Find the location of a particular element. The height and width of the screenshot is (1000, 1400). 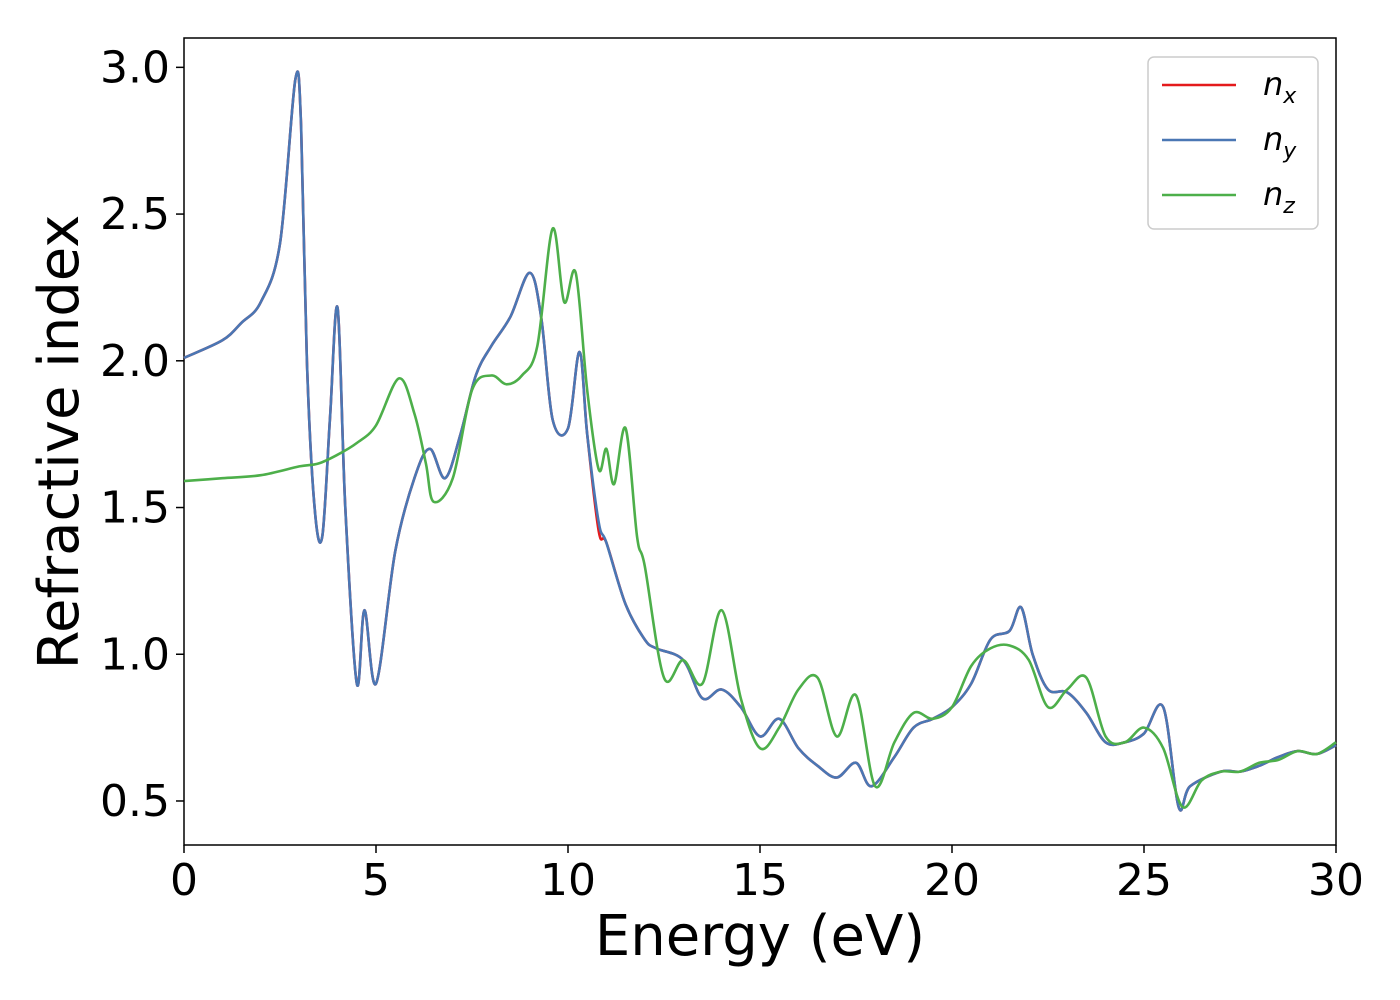

x-axis-label: Energy (eV) is located at coordinates (760, 936).